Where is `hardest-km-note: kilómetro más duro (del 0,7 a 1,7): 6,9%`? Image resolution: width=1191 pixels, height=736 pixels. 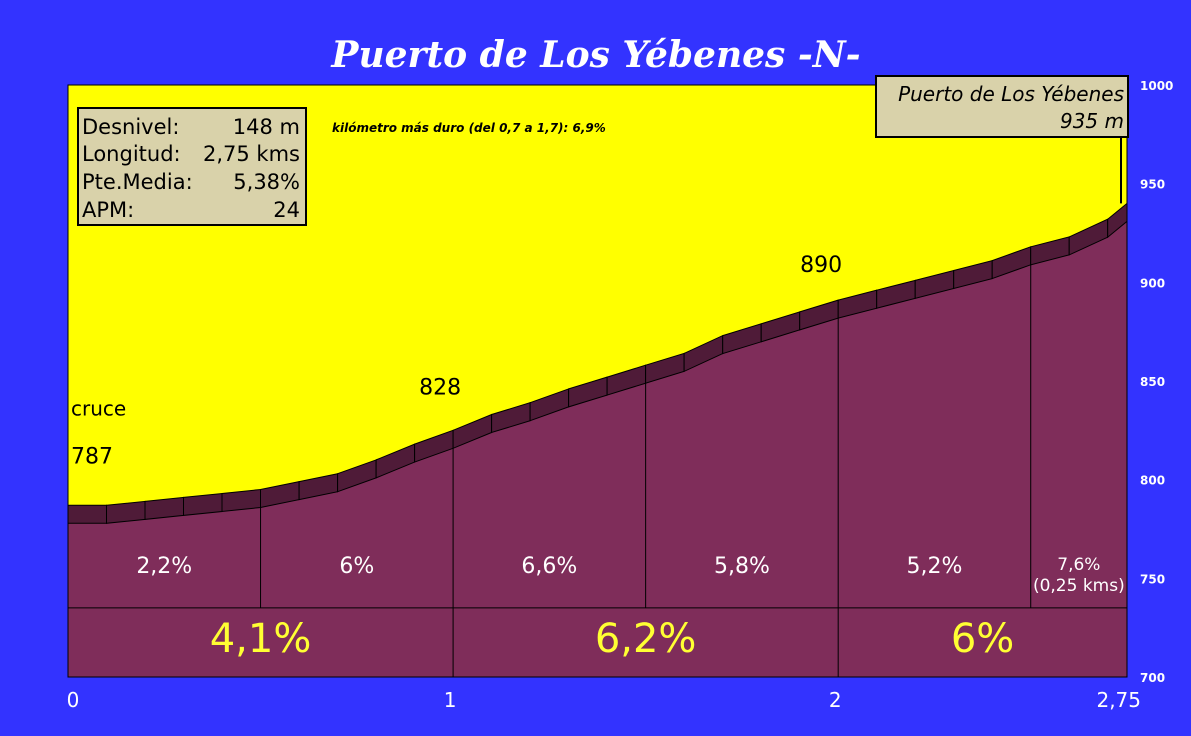
hardest-km-note: kilómetro más duro (del 0,7 a 1,7): 6,9% is located at coordinates (469, 128).